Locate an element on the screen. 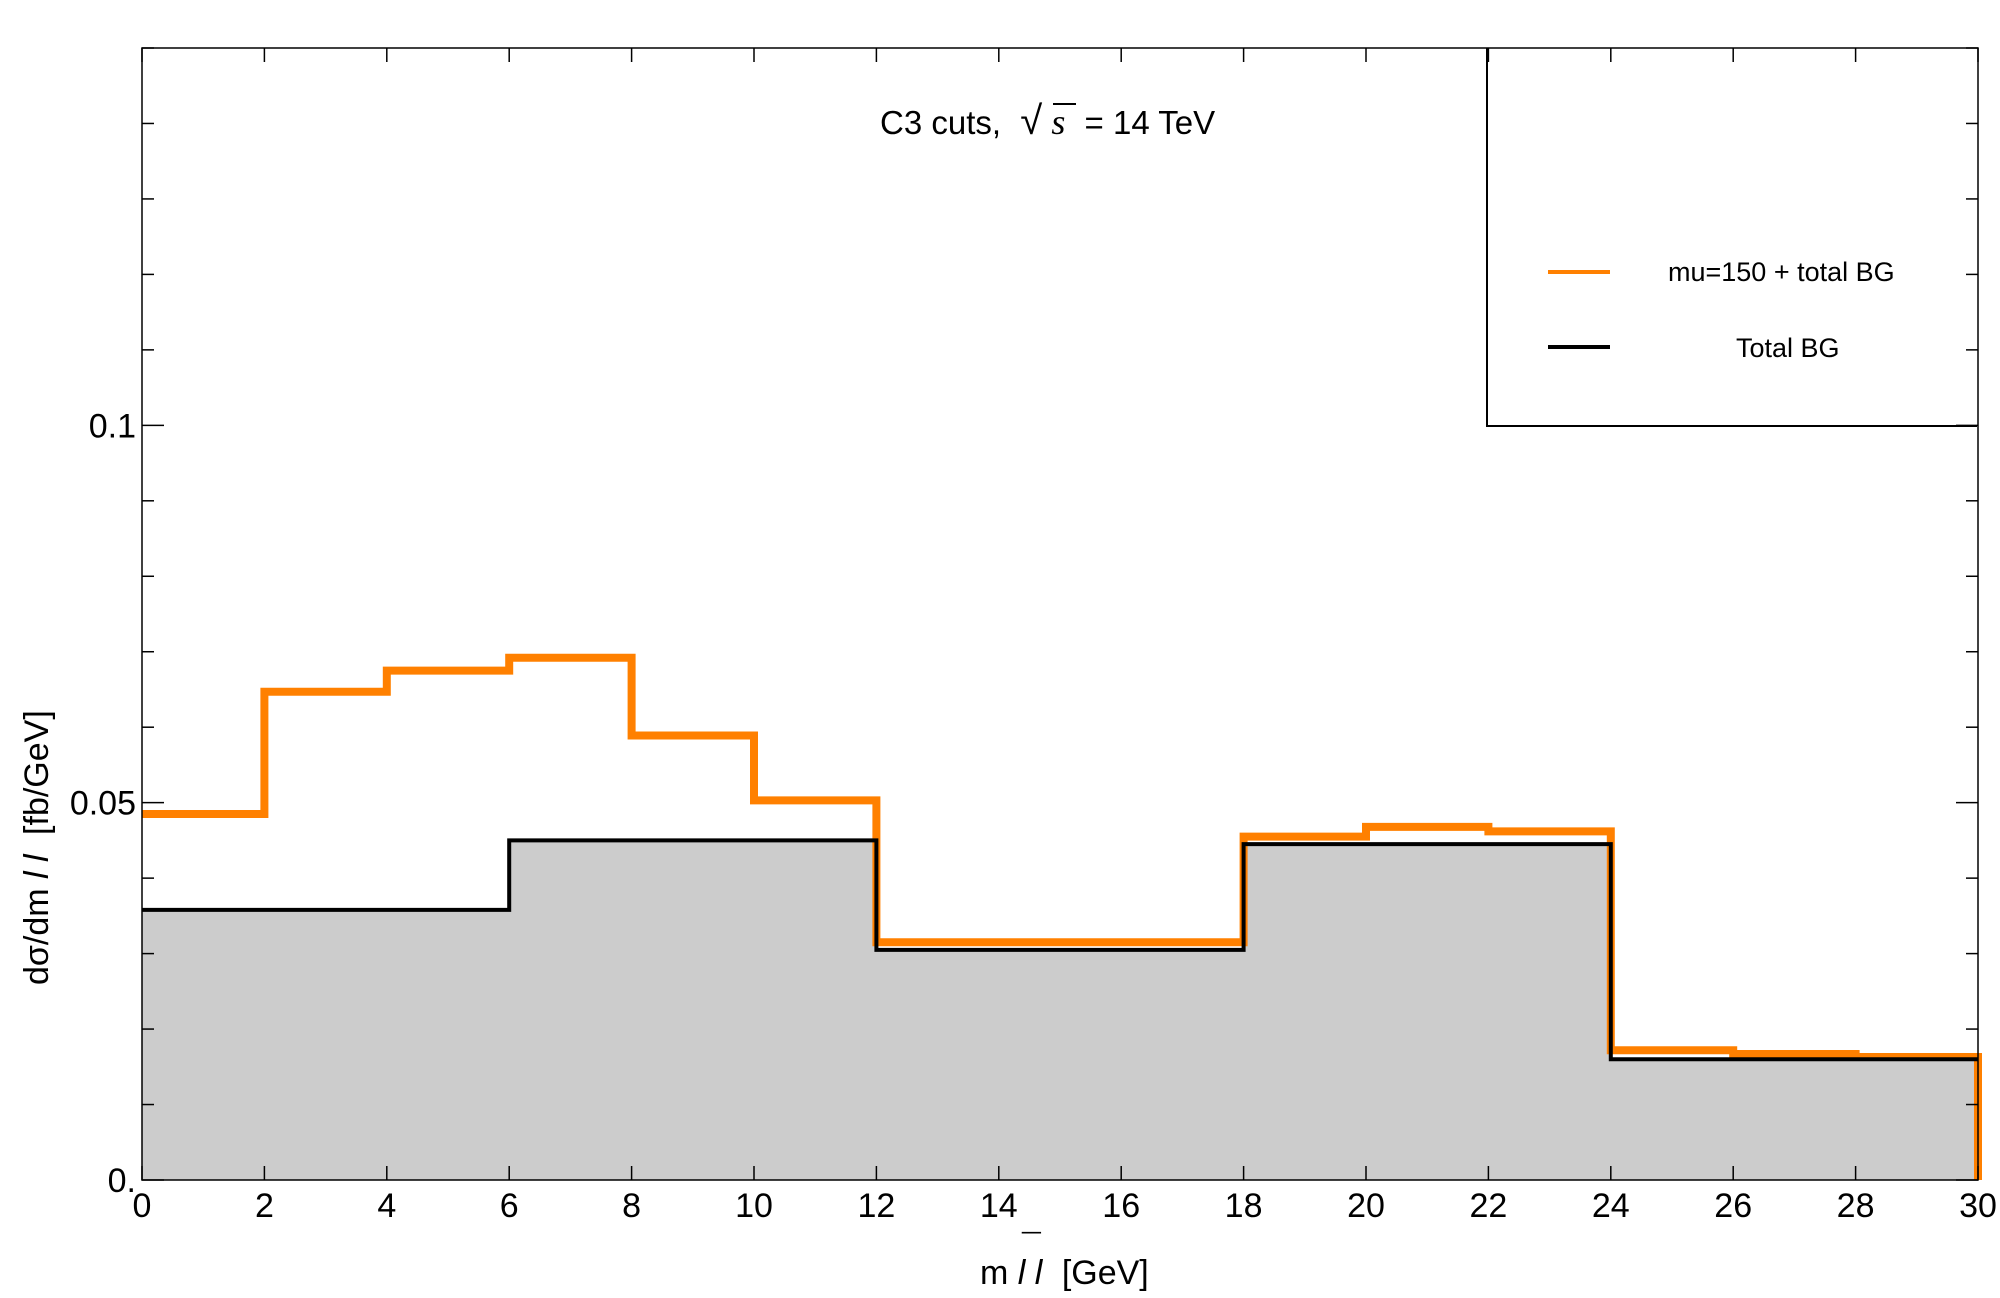 This screenshot has height=1298, width=2000. xlabel-italic: l is located at coordinates (1022, 1273).